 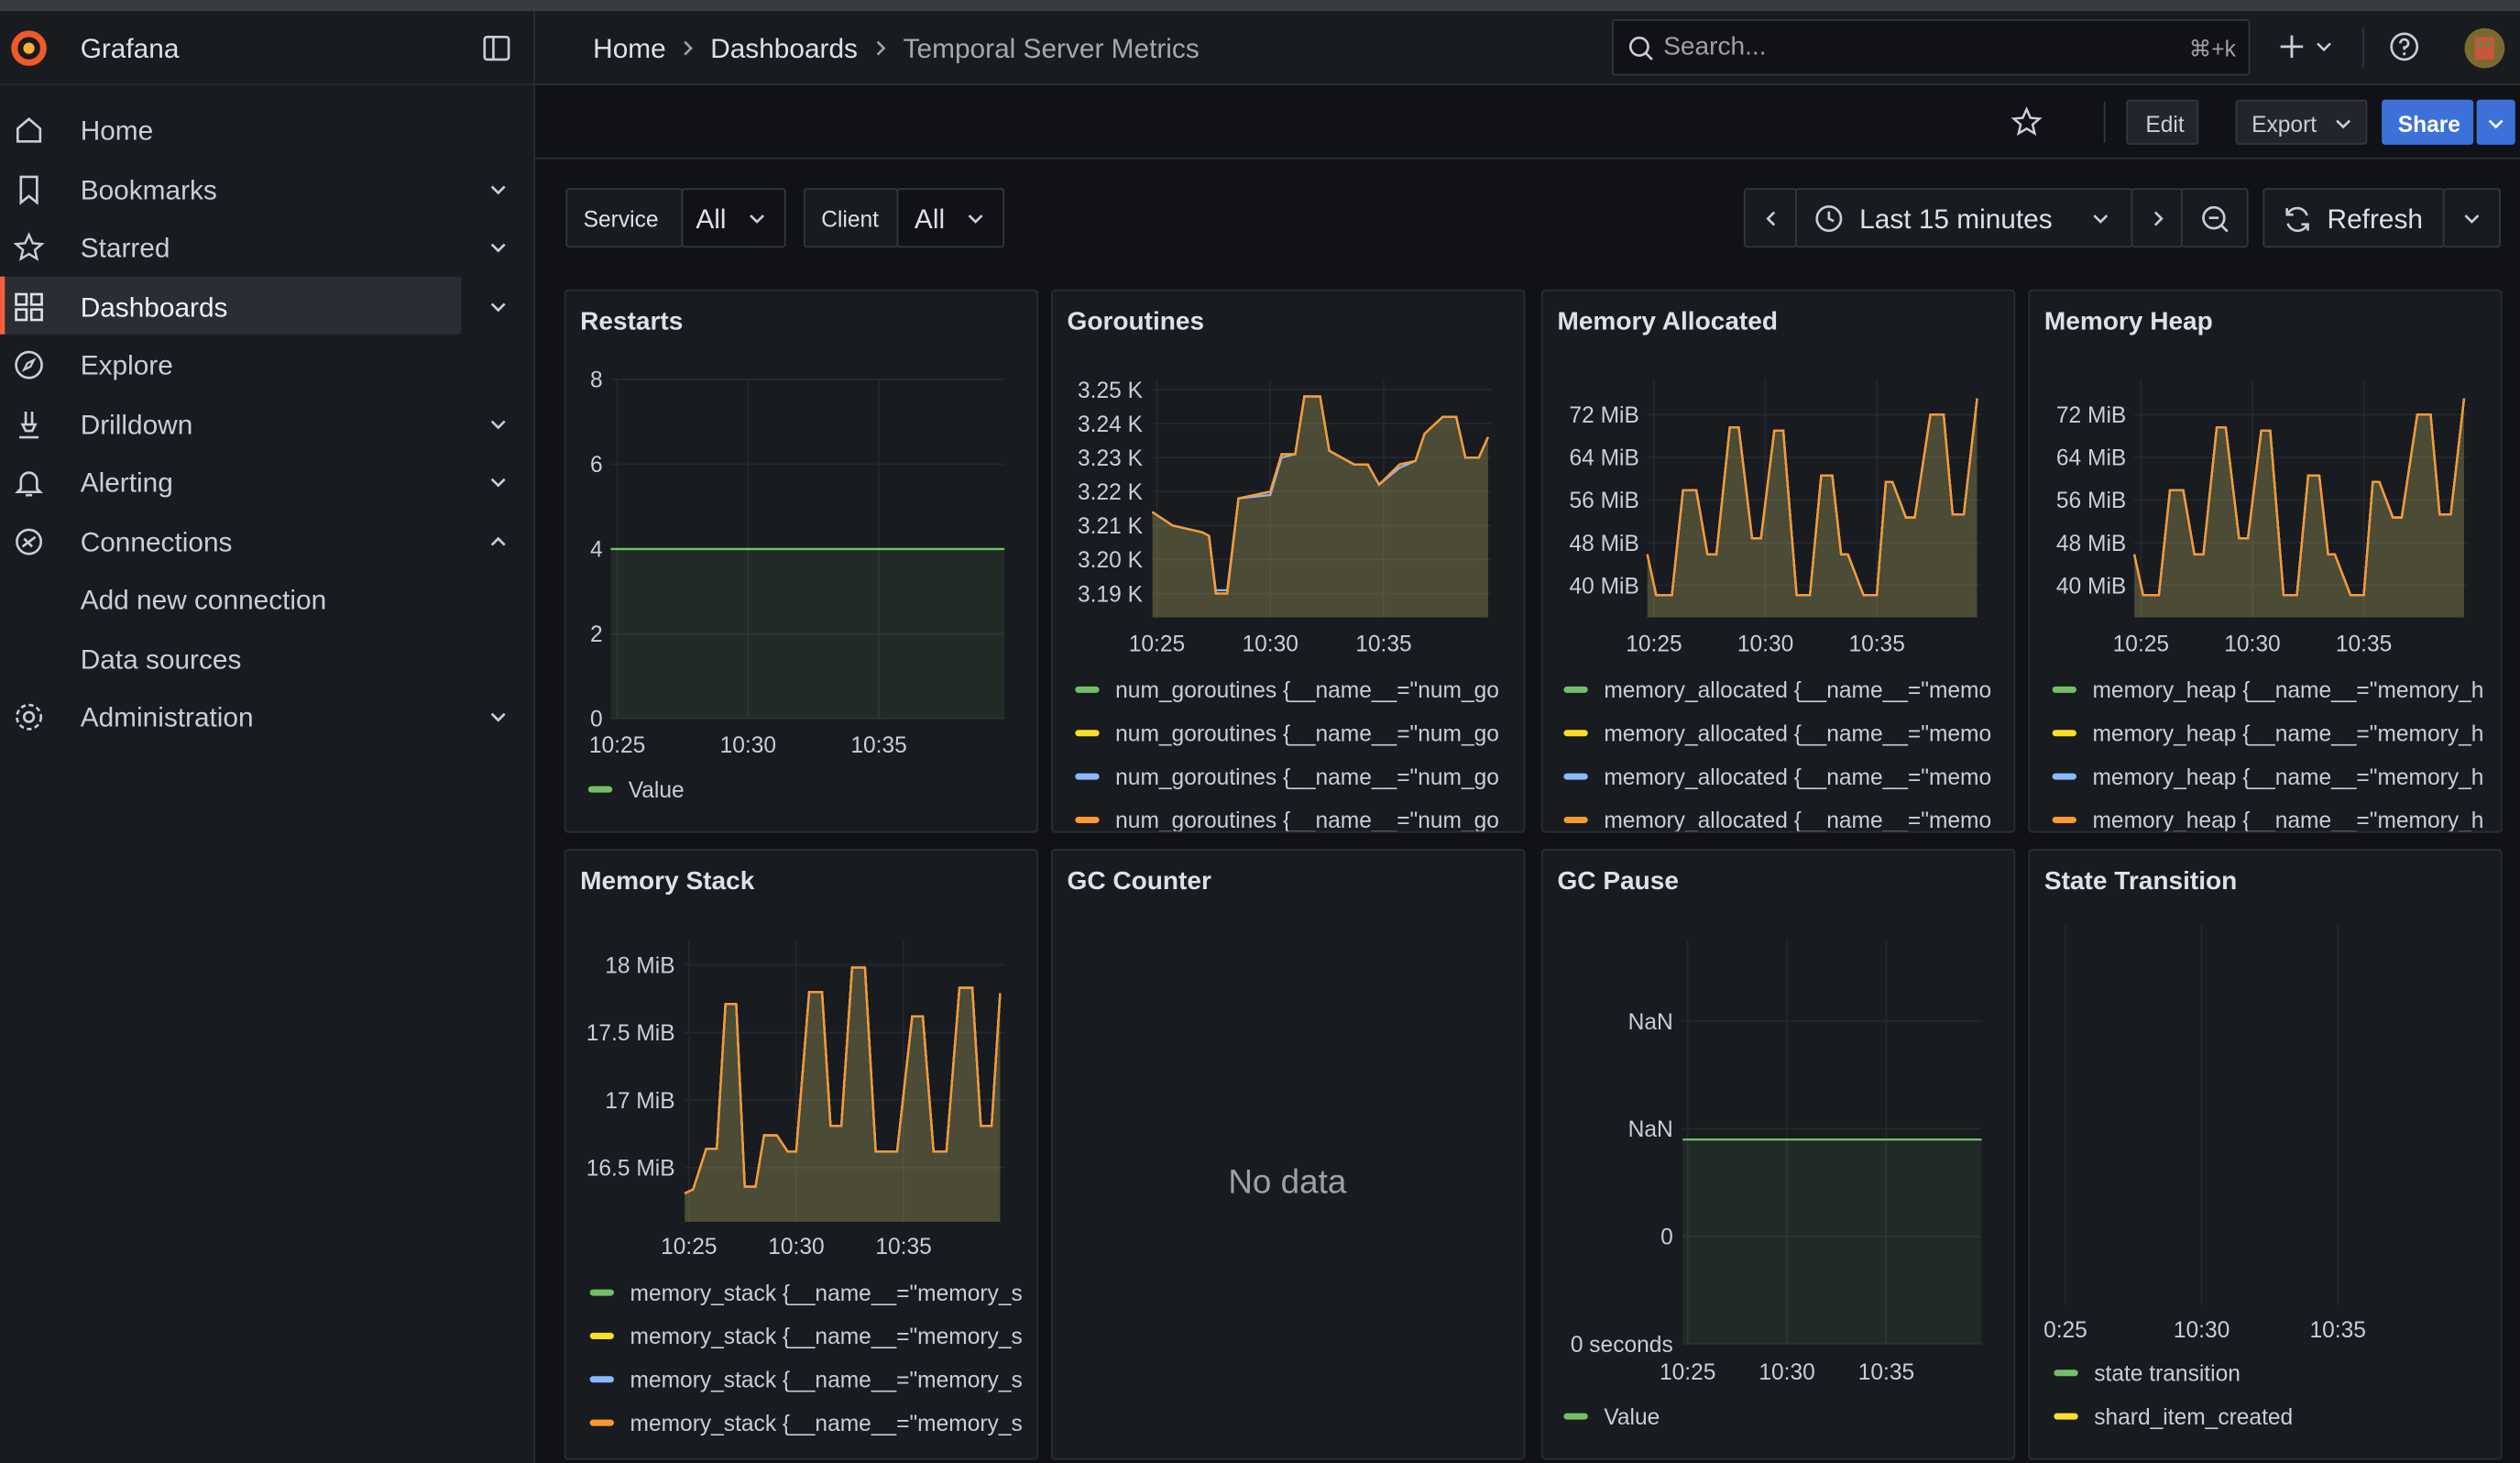 What do you see at coordinates (2140, 880) in the screenshot?
I see `panel-title: State Transition` at bounding box center [2140, 880].